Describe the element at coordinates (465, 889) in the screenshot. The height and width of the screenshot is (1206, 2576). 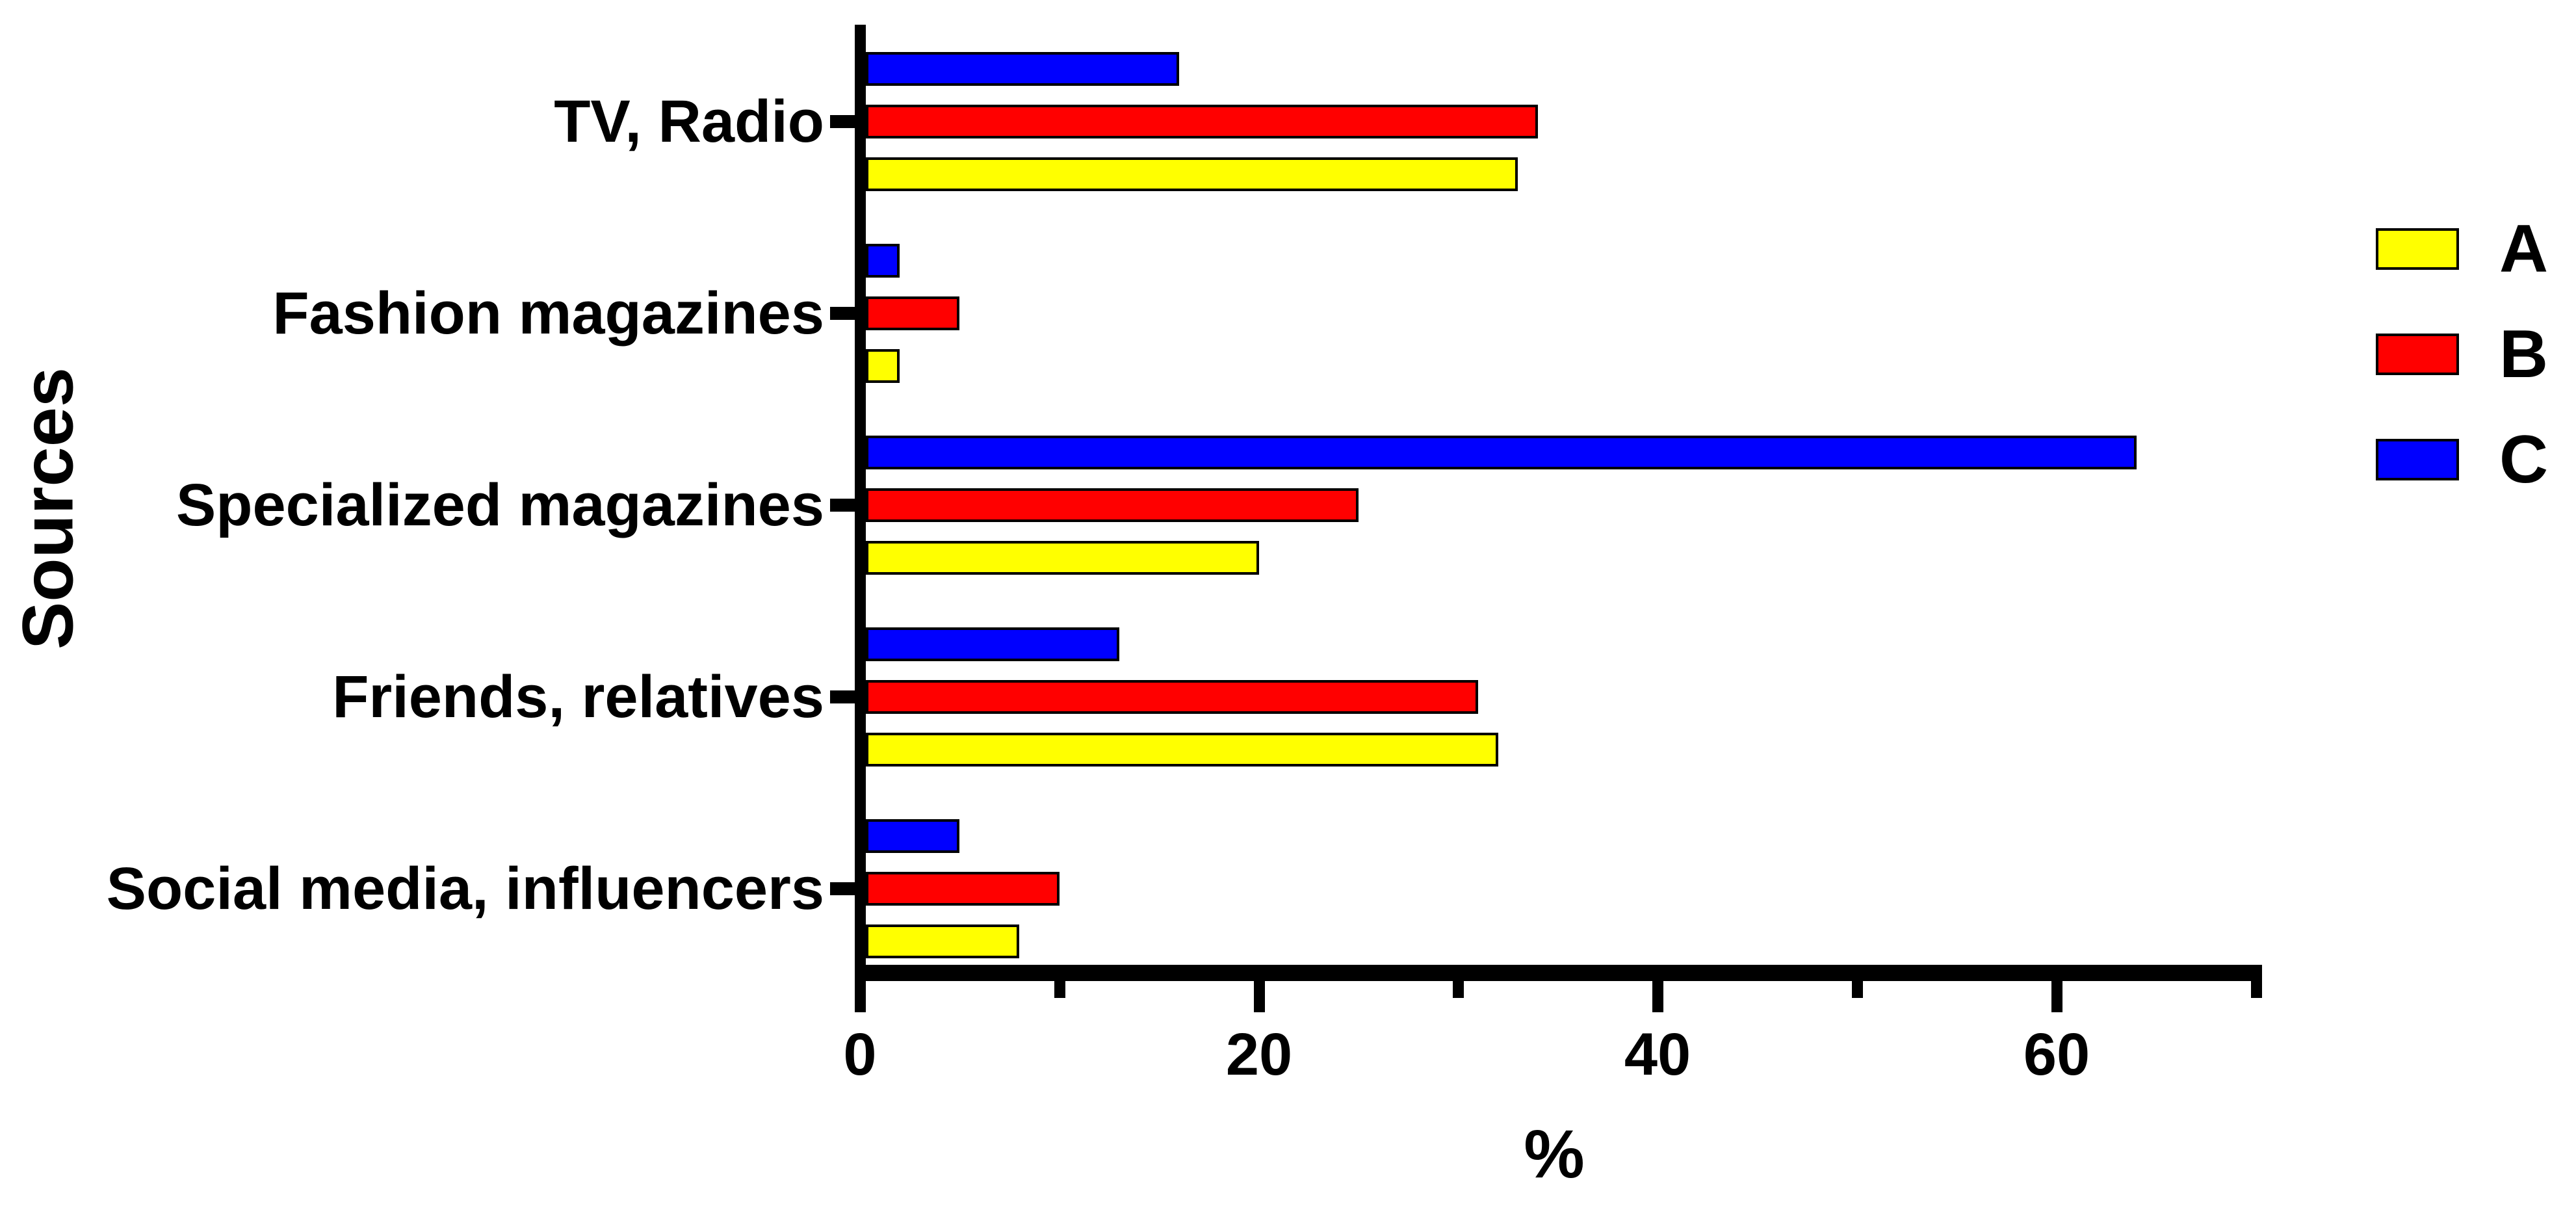
I see `category-label: Social media, influencers` at that location.